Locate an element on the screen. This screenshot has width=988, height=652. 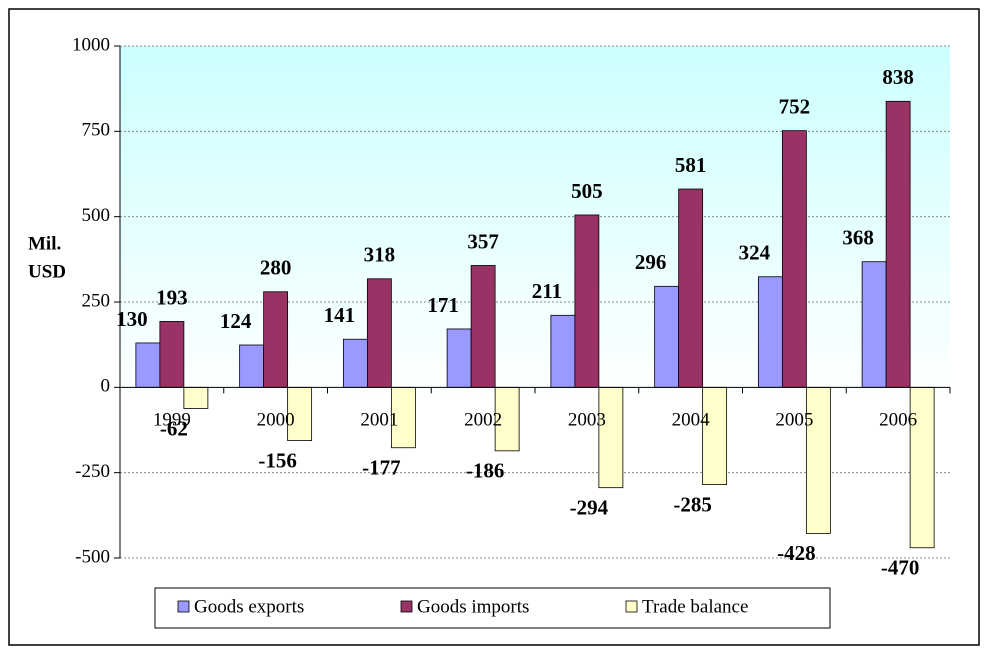
y-tick-label: 0 is located at coordinates (106, 386).